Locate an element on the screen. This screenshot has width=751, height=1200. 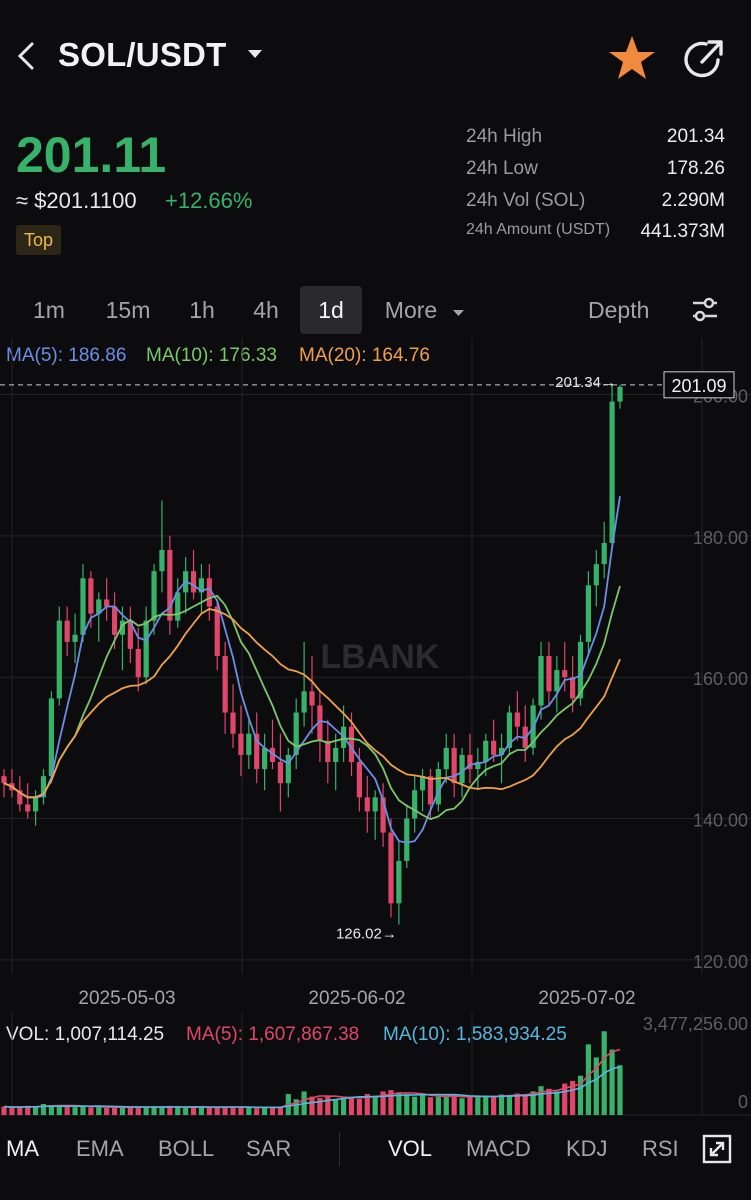
pair-title: SOL/USDT is located at coordinates (142, 54).